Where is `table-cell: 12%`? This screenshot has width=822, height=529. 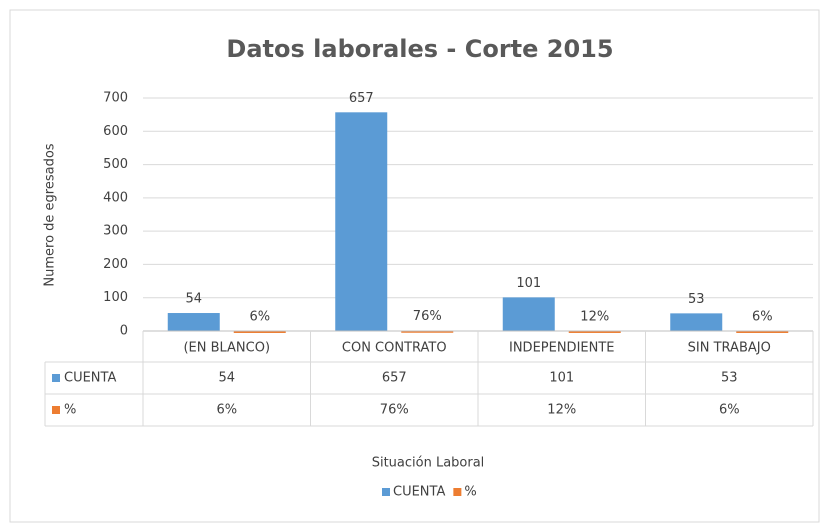 table-cell: 12% is located at coordinates (561, 410).